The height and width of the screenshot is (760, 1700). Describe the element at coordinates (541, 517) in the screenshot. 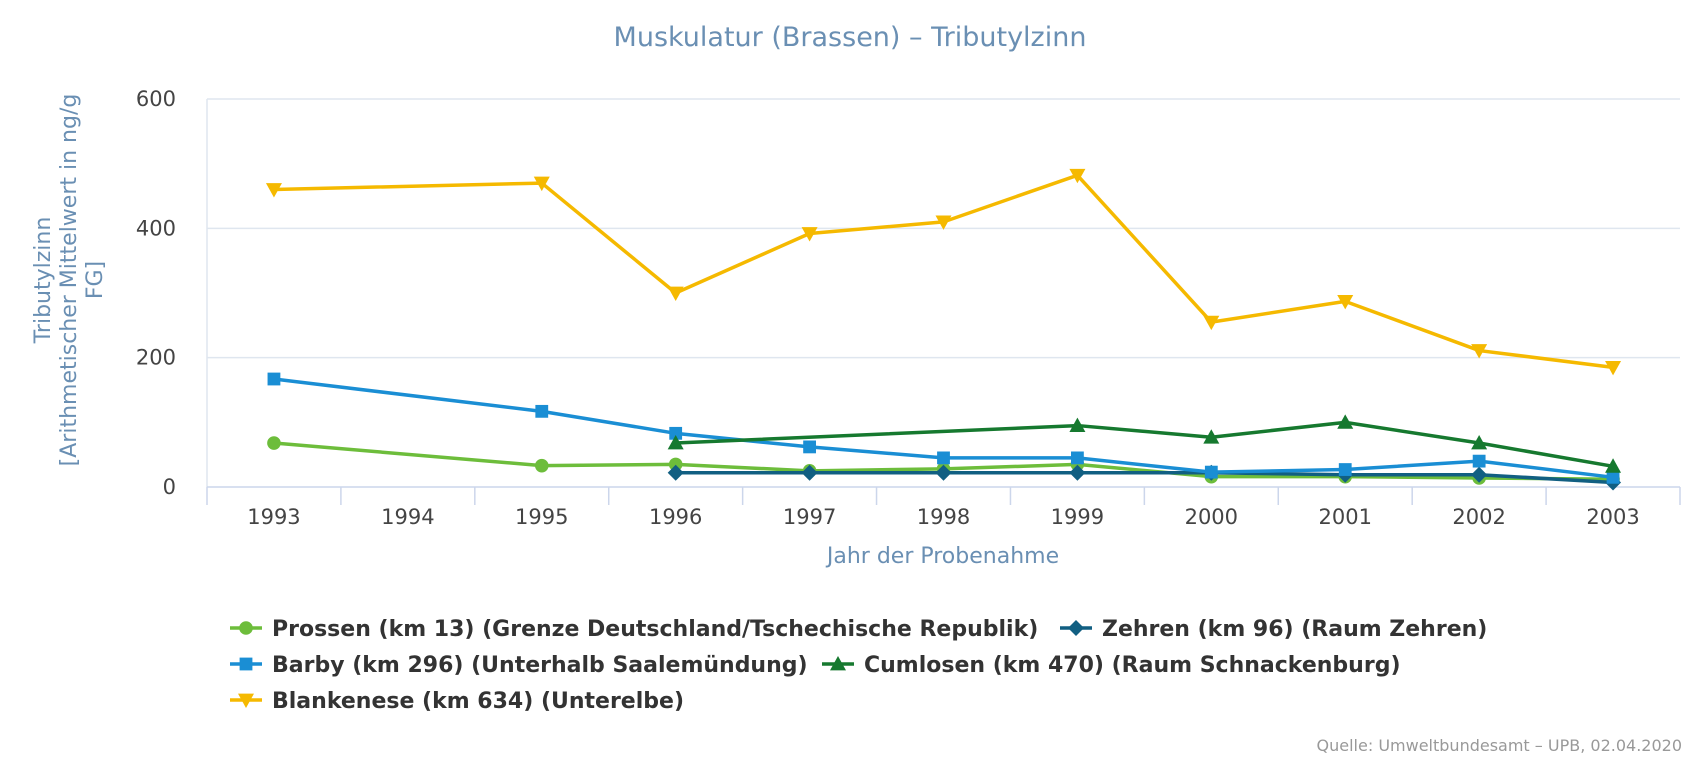

I see `x-tick-label: 1995` at that location.